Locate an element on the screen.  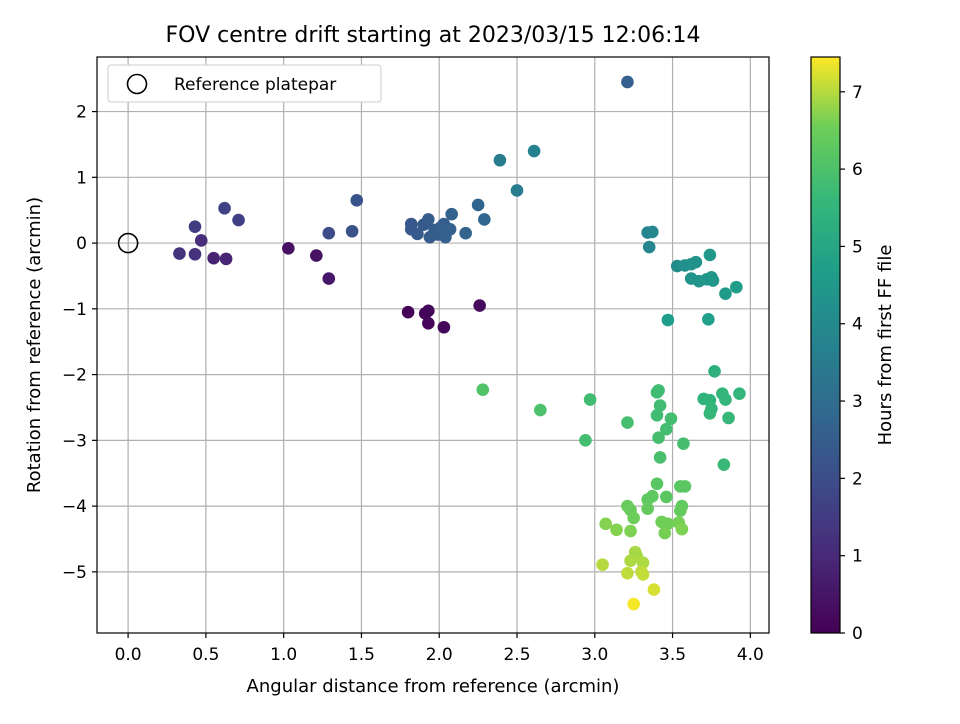
legend: Reference platepar is located at coordinates (244, 83).